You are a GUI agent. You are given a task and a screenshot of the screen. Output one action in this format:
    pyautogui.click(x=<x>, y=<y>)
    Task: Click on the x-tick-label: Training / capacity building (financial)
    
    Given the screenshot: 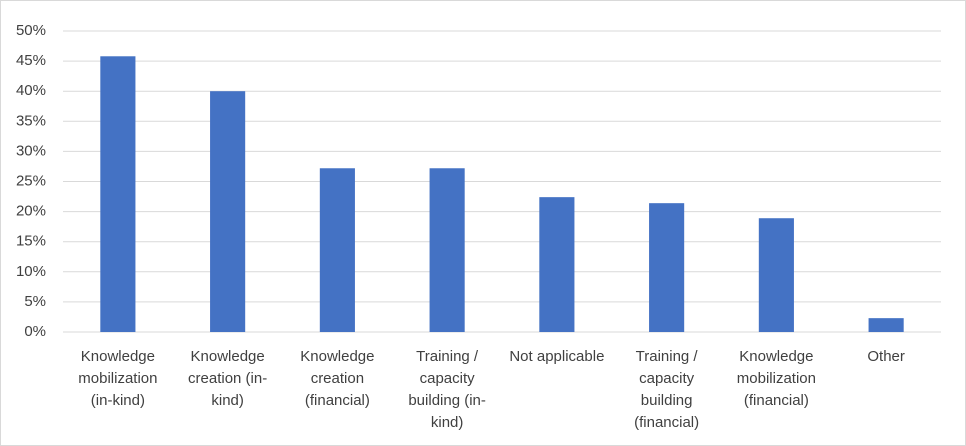 What is the action you would take?
    pyautogui.click(x=667, y=389)
    